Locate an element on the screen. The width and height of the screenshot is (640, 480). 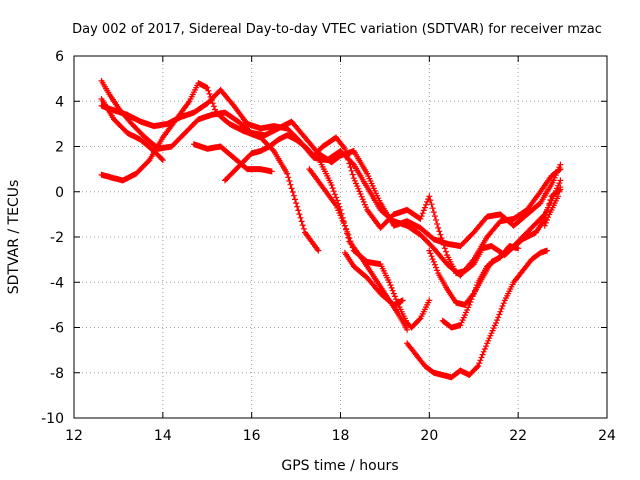
x-tick-label: 20 is located at coordinates (429, 436).